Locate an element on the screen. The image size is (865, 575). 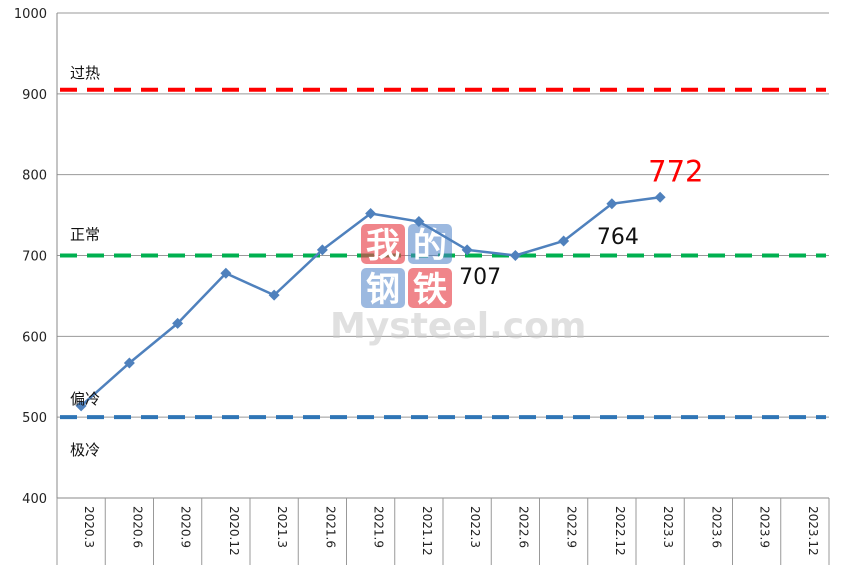
zone-label: 过热 is located at coordinates (85, 73).